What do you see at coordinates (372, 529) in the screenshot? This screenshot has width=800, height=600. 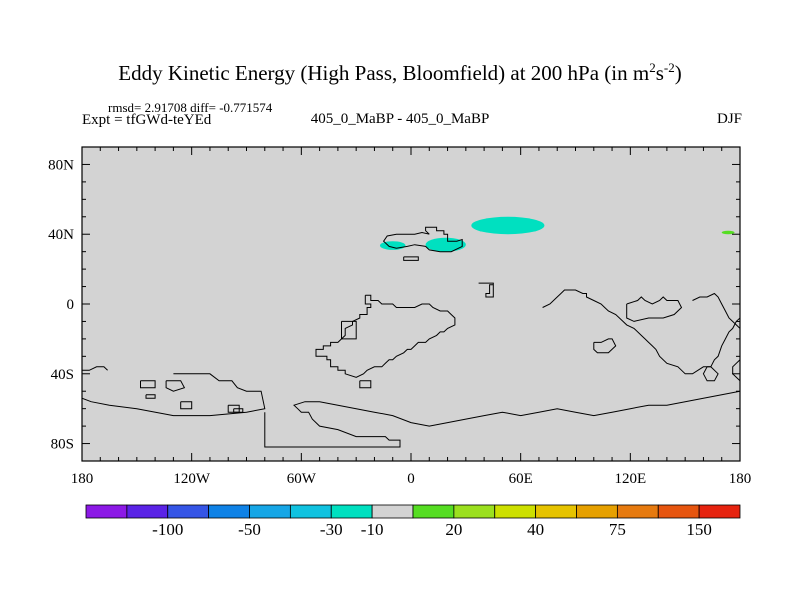 I see `colorbar-label-3: -10` at bounding box center [372, 529].